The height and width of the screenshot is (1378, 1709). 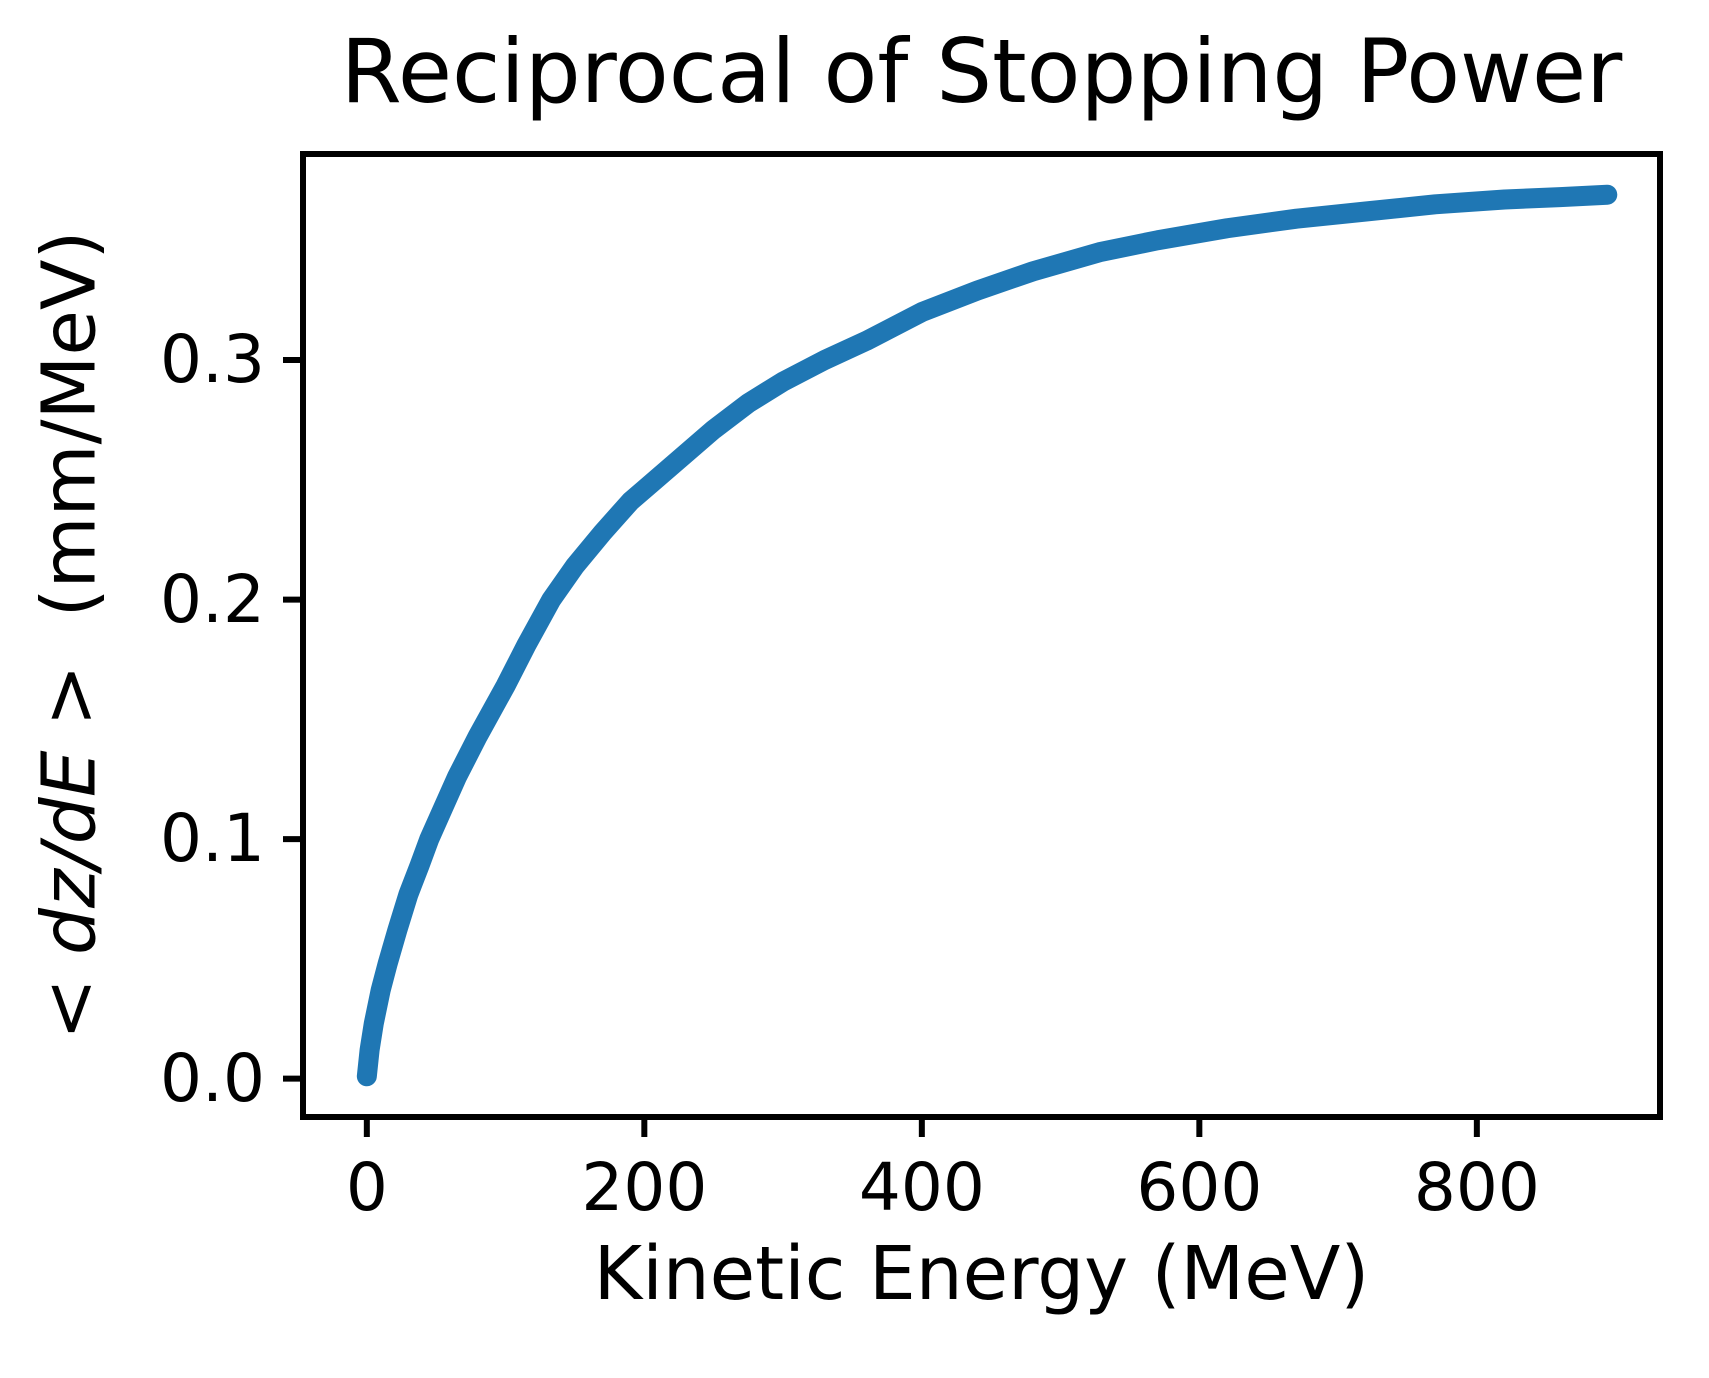 What do you see at coordinates (212, 1078) in the screenshot?
I see `y-tick-label: 0.0` at bounding box center [212, 1078].